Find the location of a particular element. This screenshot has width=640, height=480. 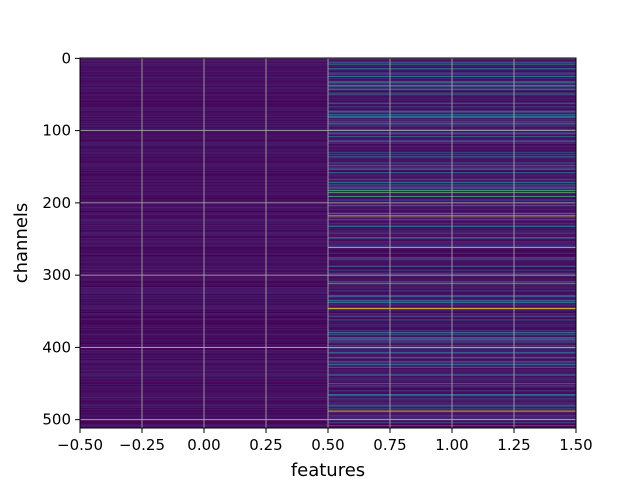

x-tick-label: 1.00 is located at coordinates (451, 445).